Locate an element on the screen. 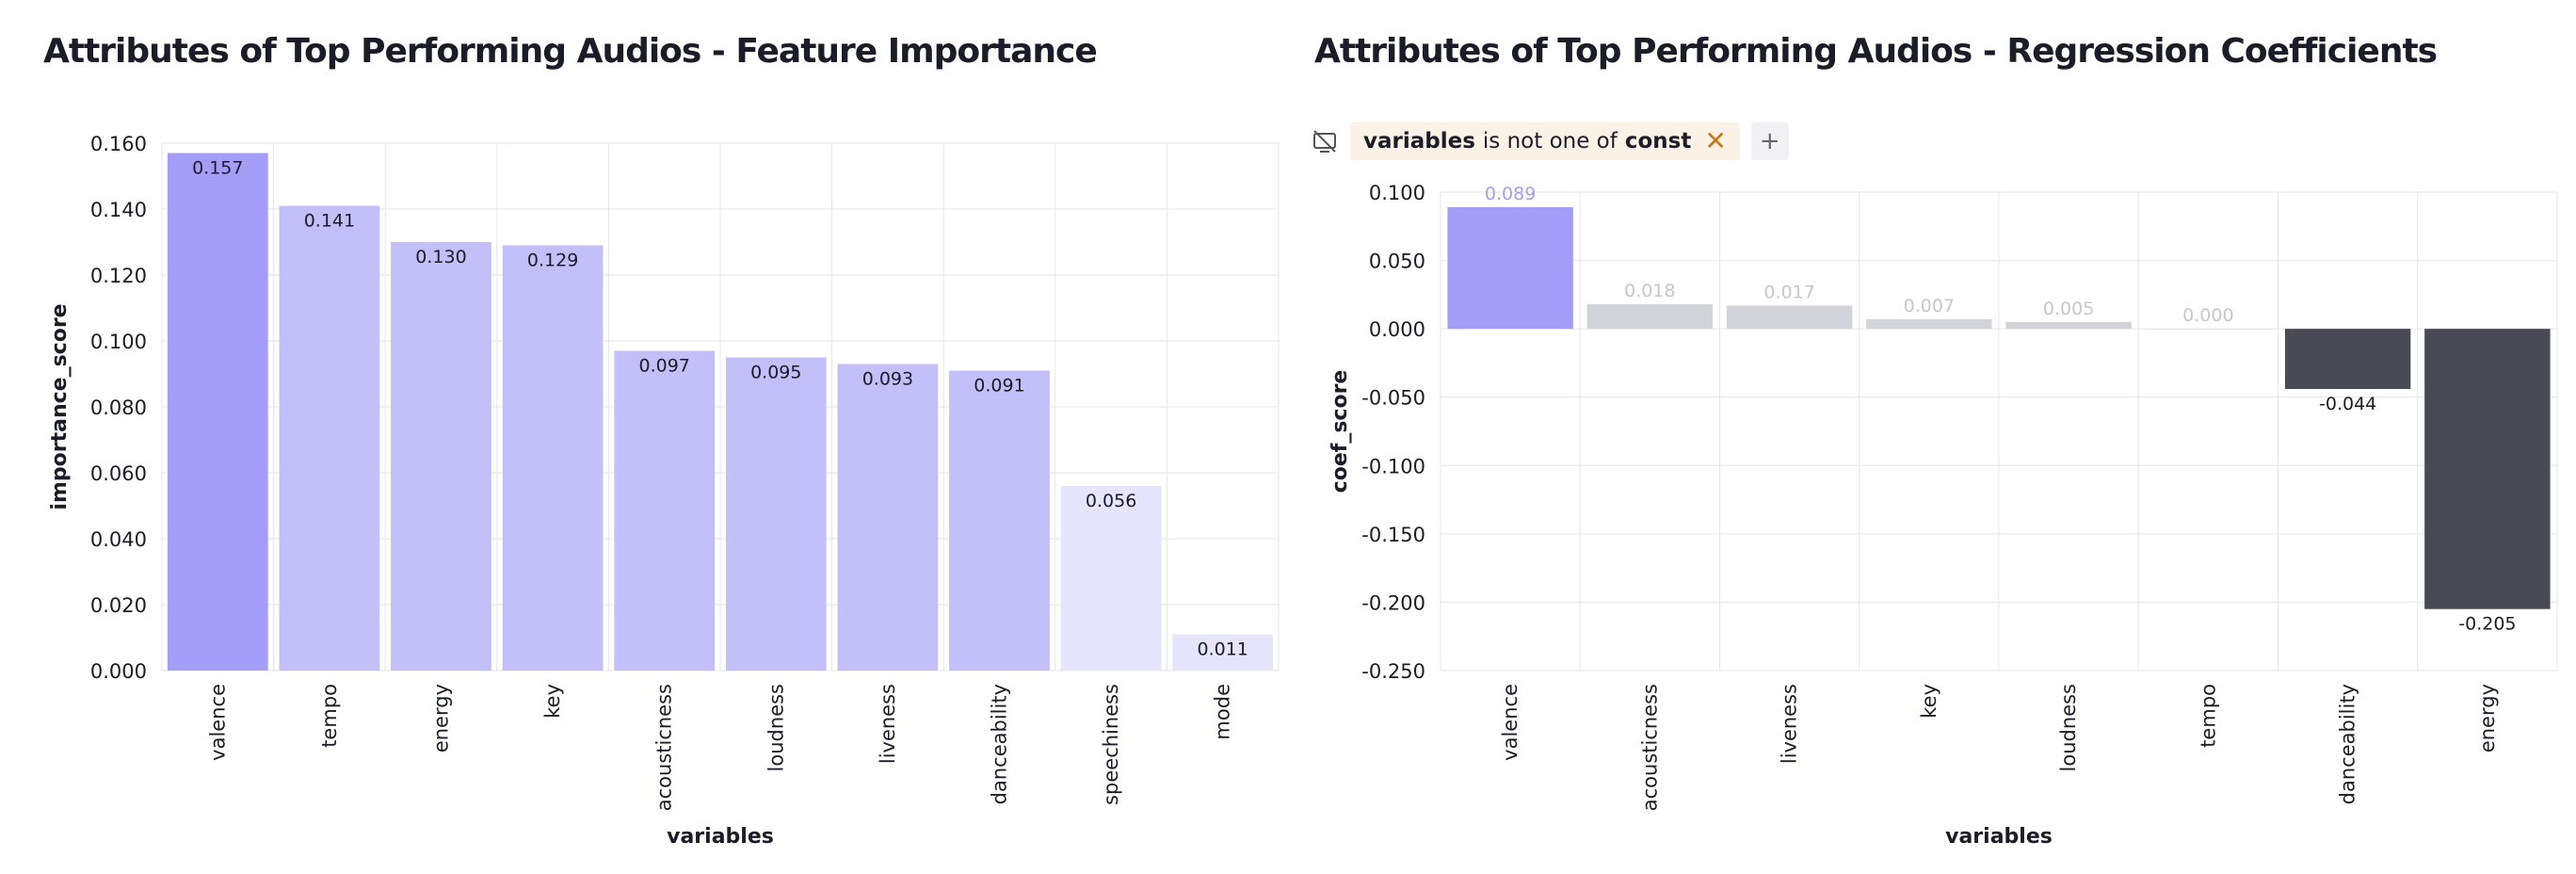 The width and height of the screenshot is (2576, 874). data-label: -0.205 is located at coordinates (2487, 624).